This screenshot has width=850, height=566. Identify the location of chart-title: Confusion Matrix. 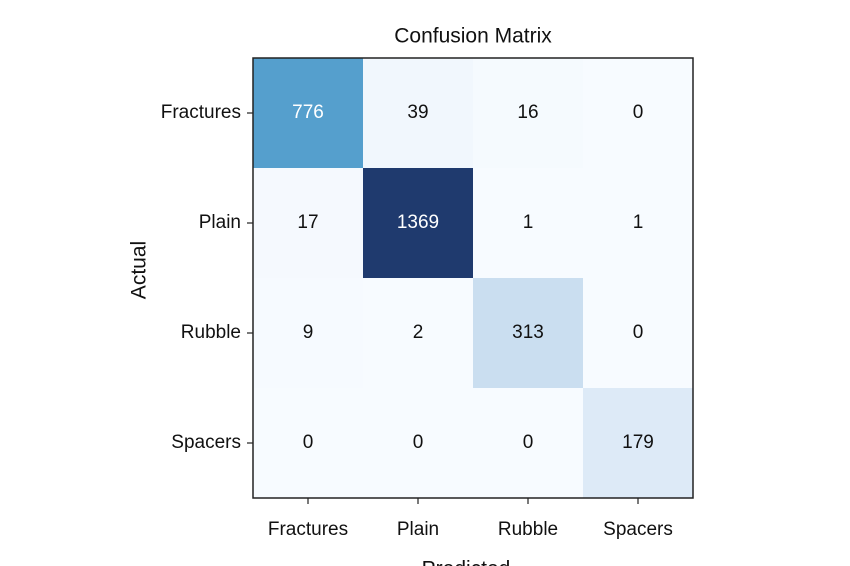
(473, 36).